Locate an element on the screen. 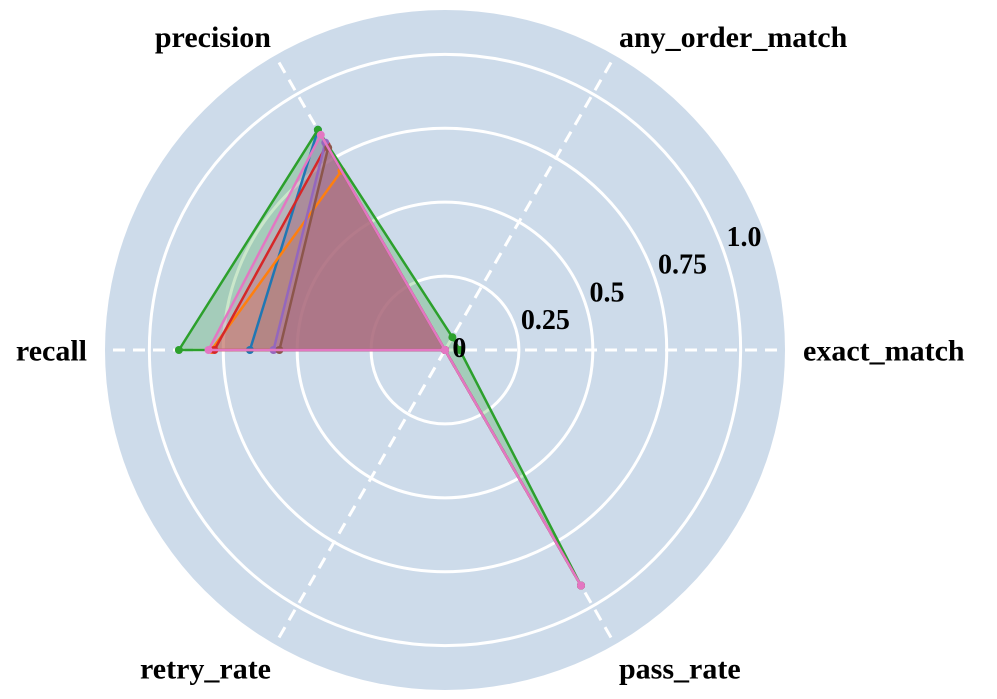 The image size is (997, 699). radial-tick-label: 0.75 is located at coordinates (682, 265).